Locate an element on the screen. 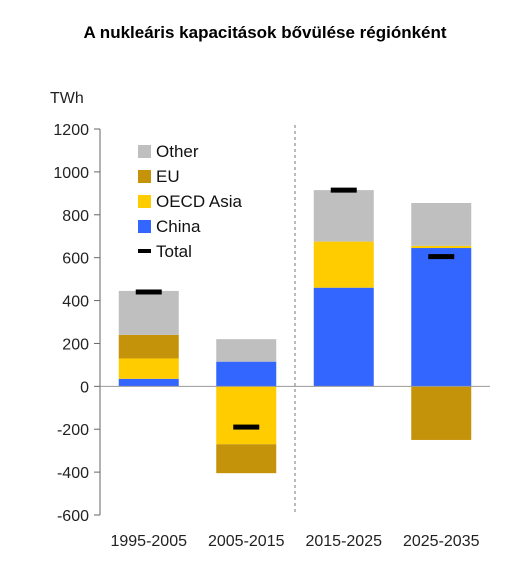  legend: Other EU OECD Asia China Total is located at coordinates (190, 201).